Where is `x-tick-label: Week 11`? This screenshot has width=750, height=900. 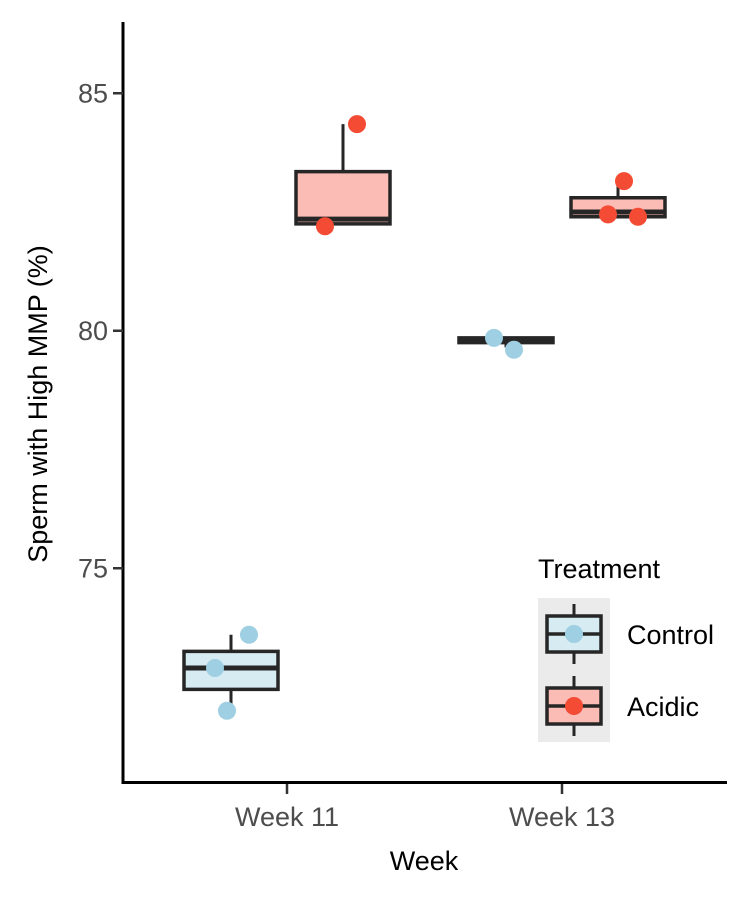 x-tick-label: Week 11 is located at coordinates (287, 817).